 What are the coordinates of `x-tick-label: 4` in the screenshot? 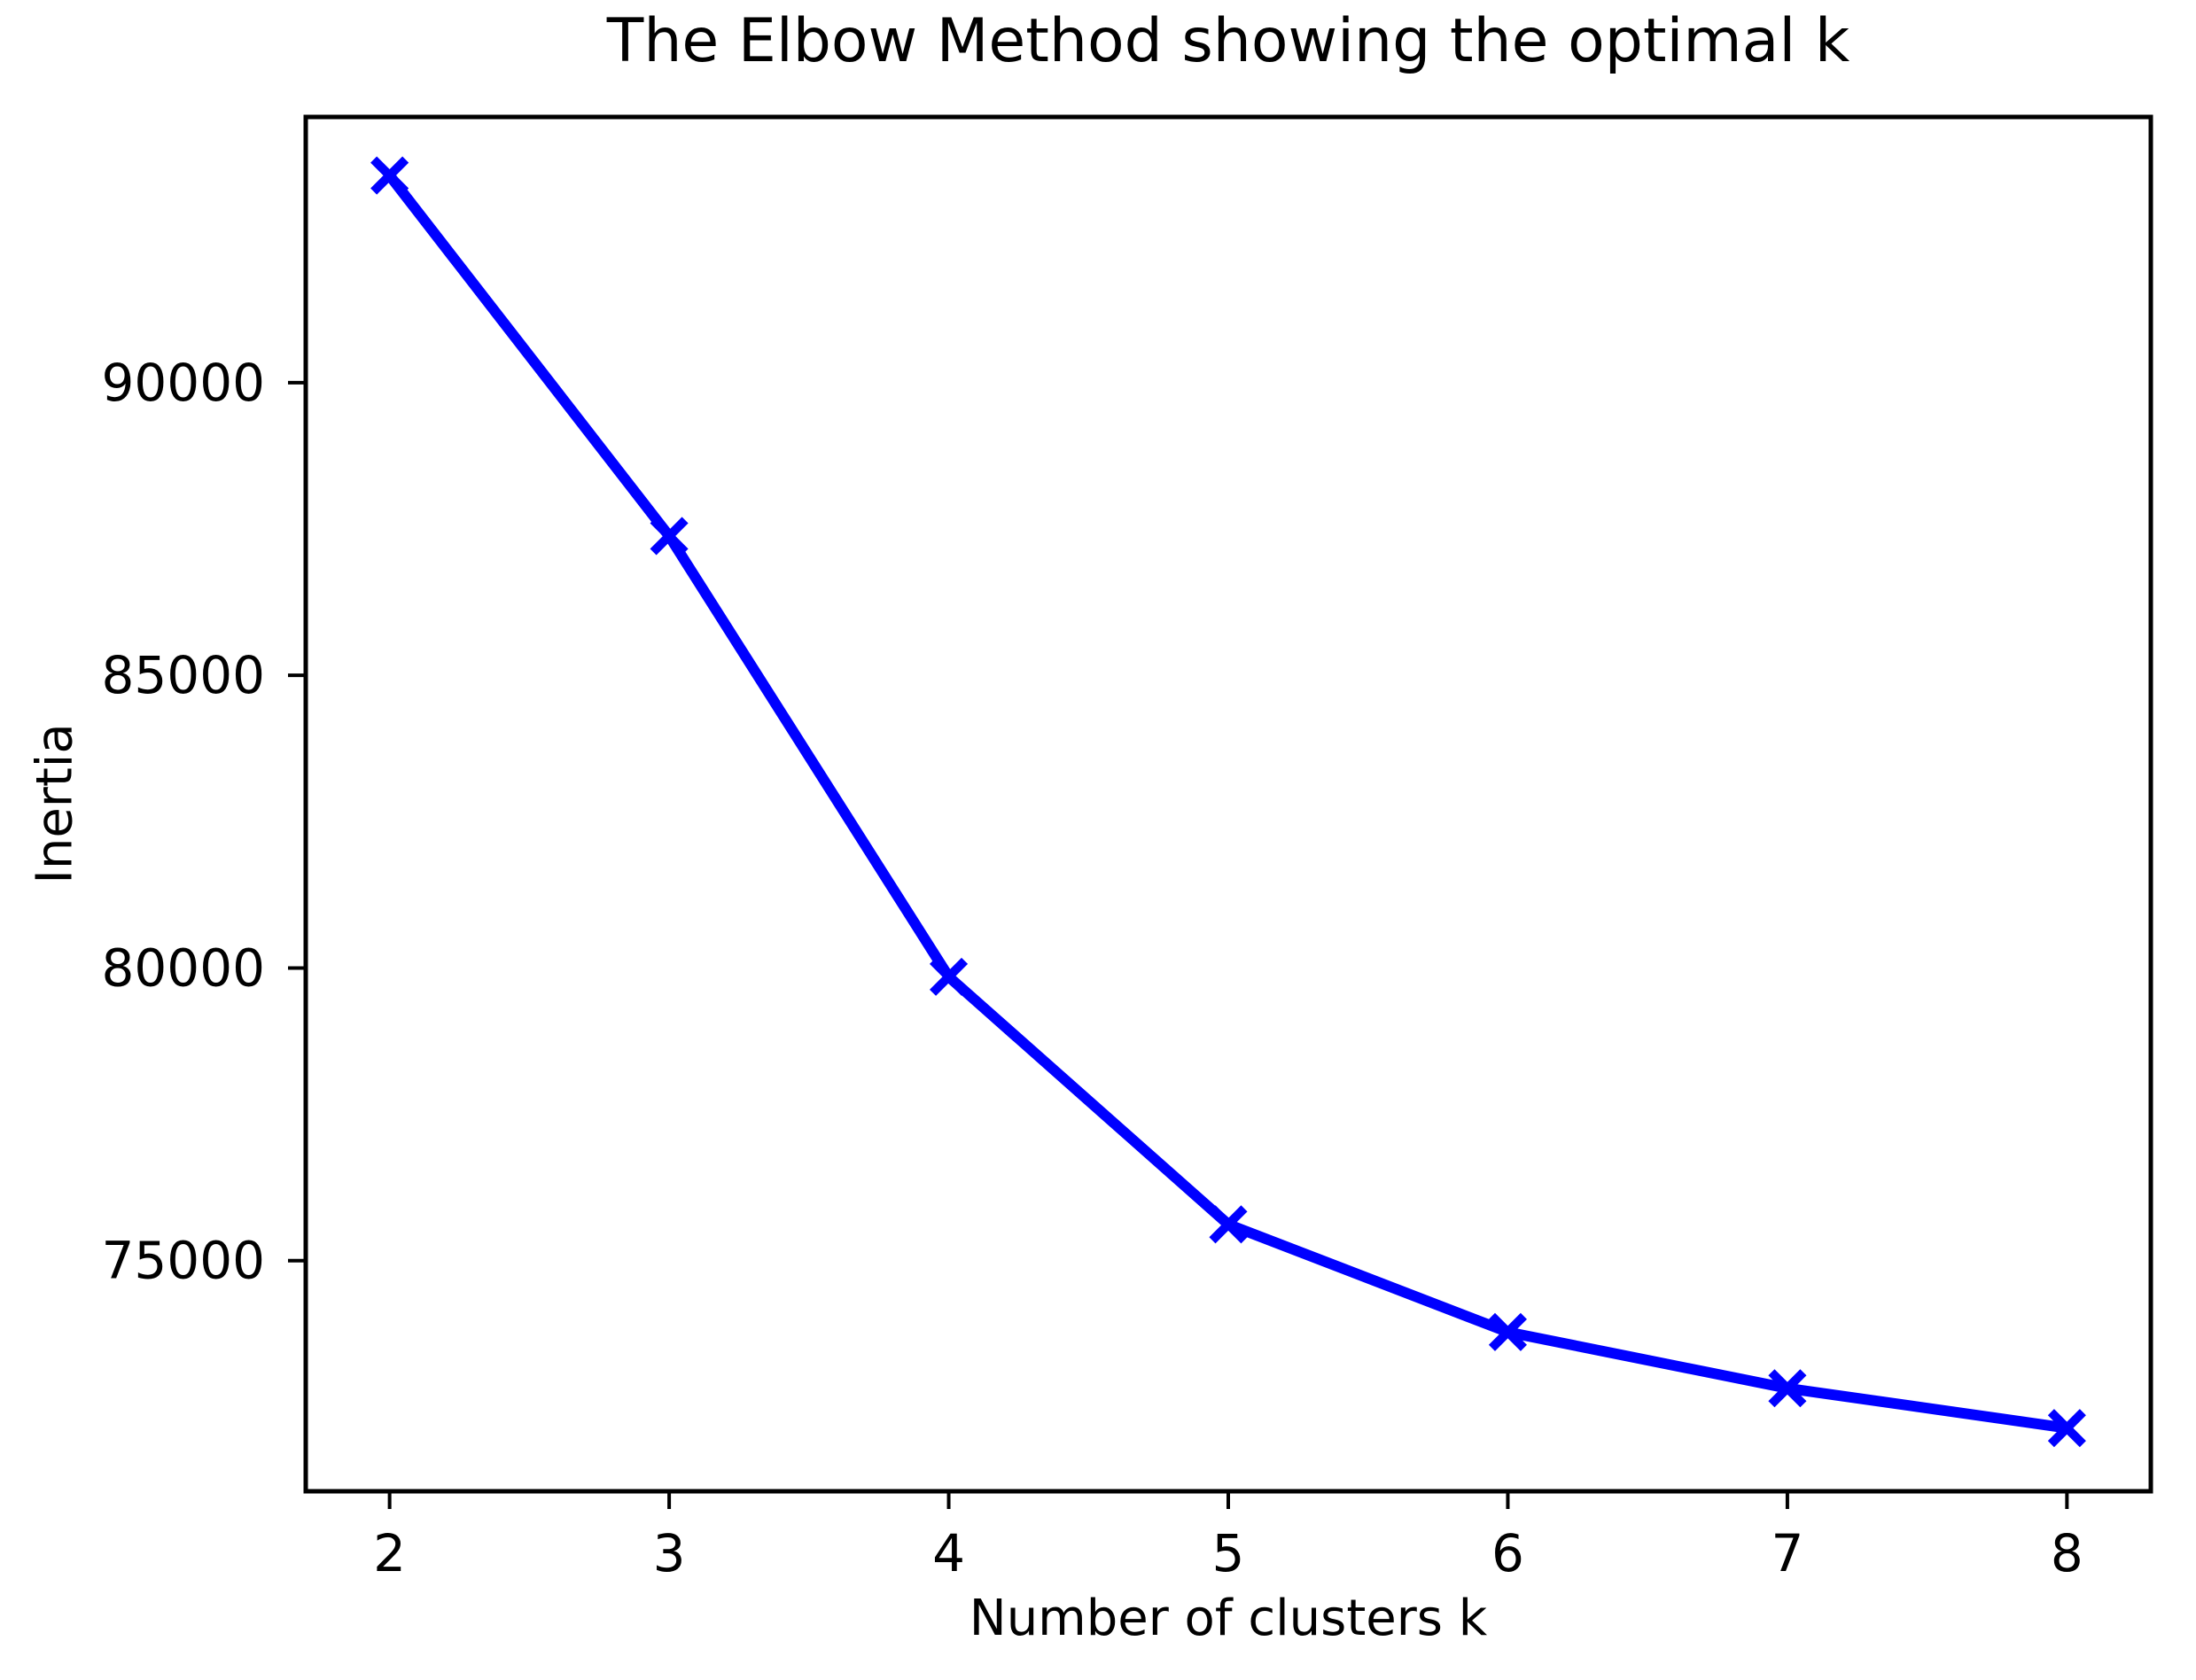 It's located at (949, 1553).